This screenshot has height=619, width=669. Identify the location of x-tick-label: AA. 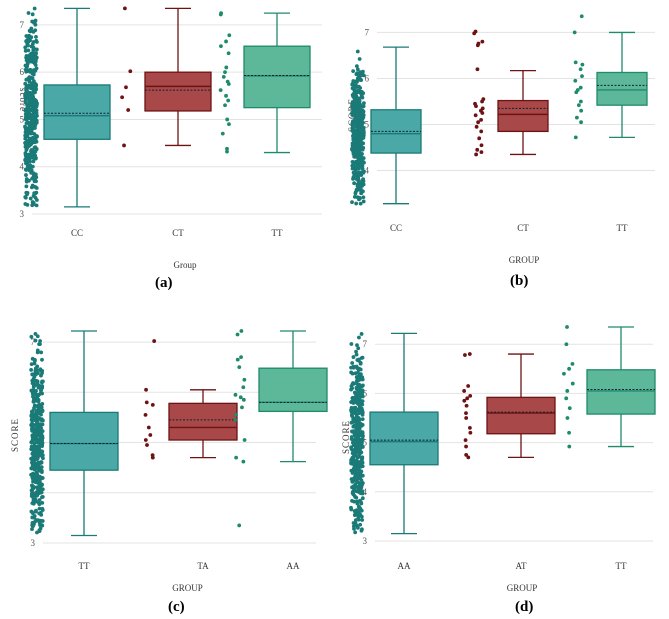
(404, 566).